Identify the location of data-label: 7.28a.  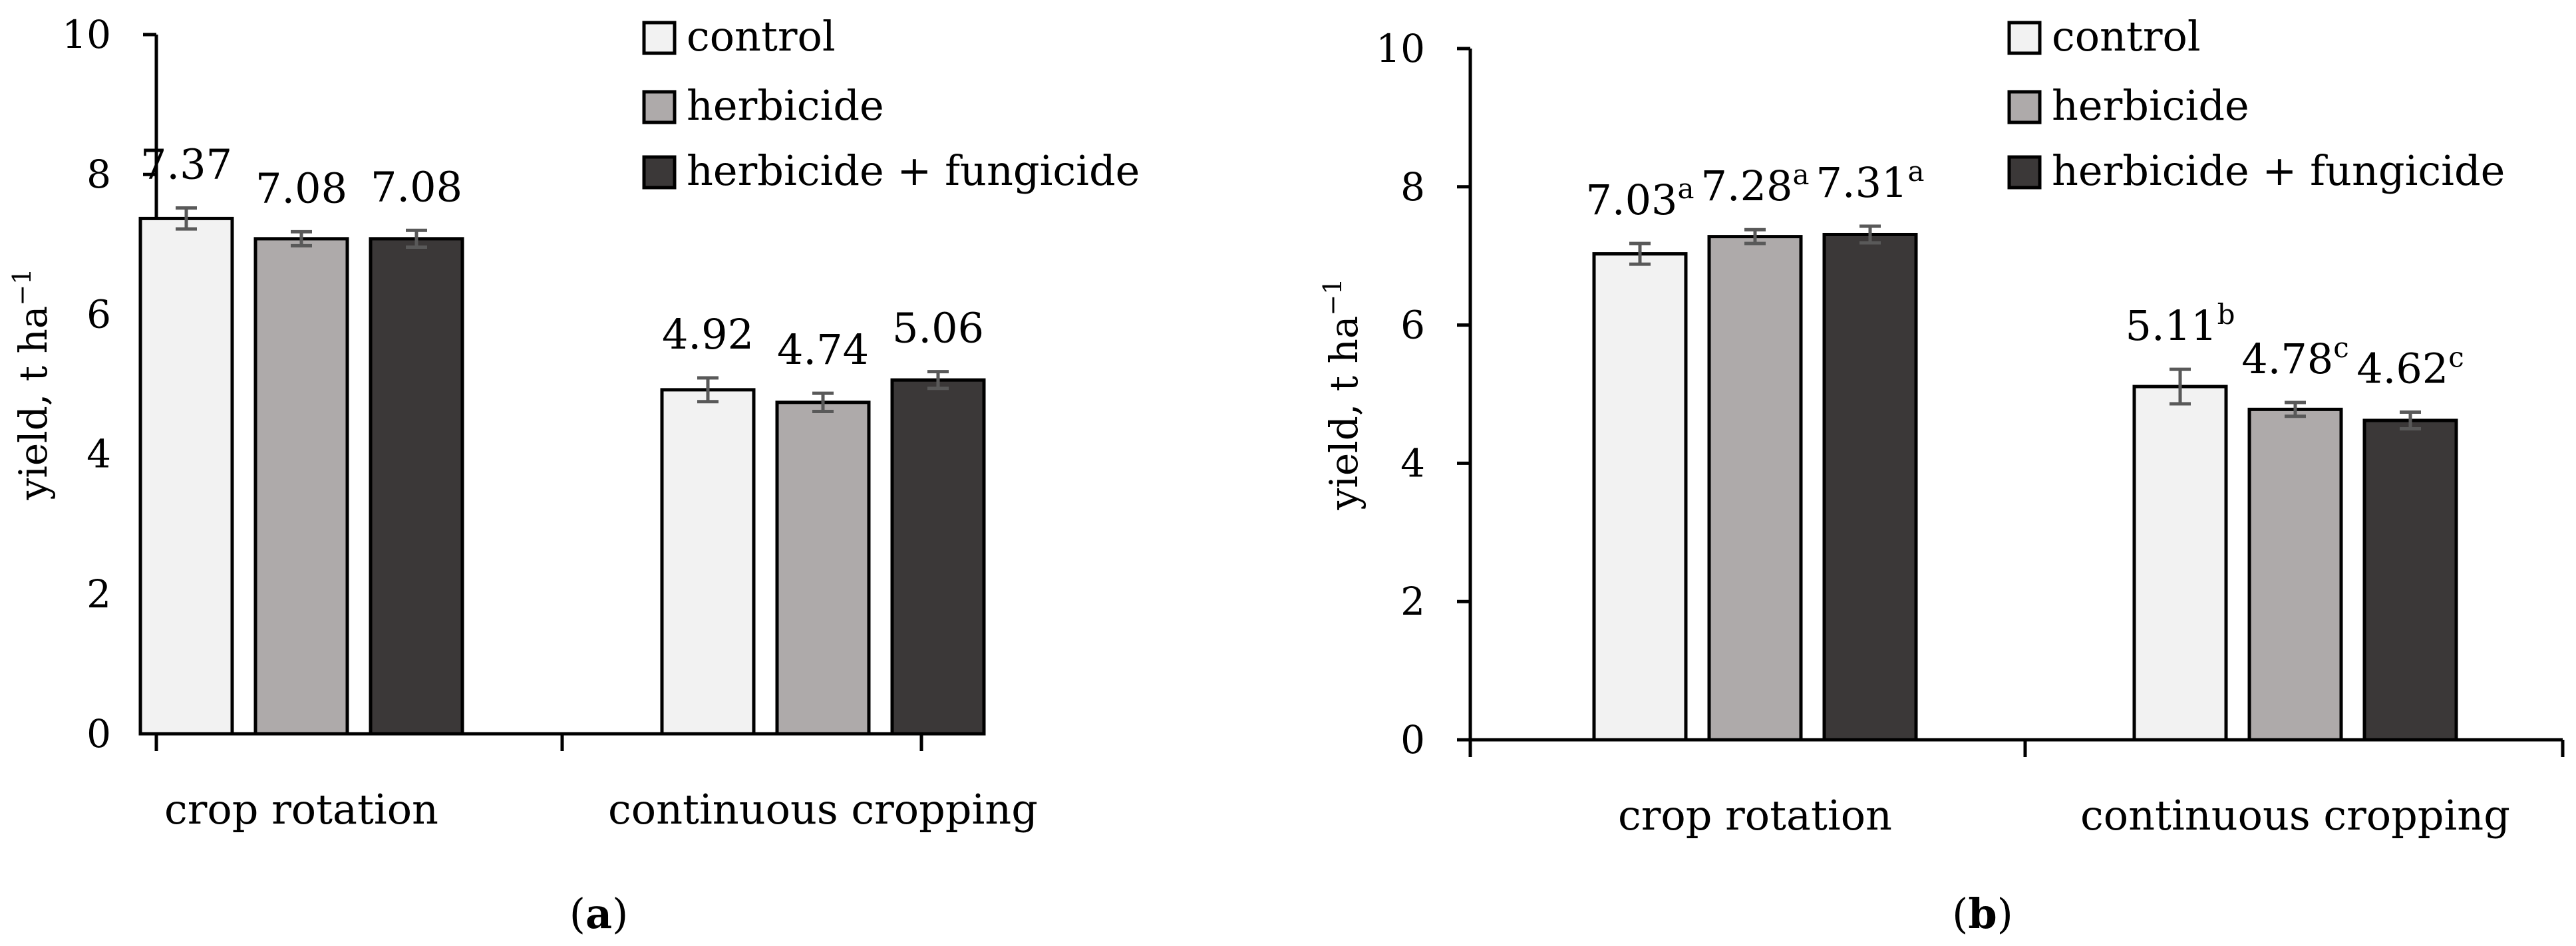
(1754, 184).